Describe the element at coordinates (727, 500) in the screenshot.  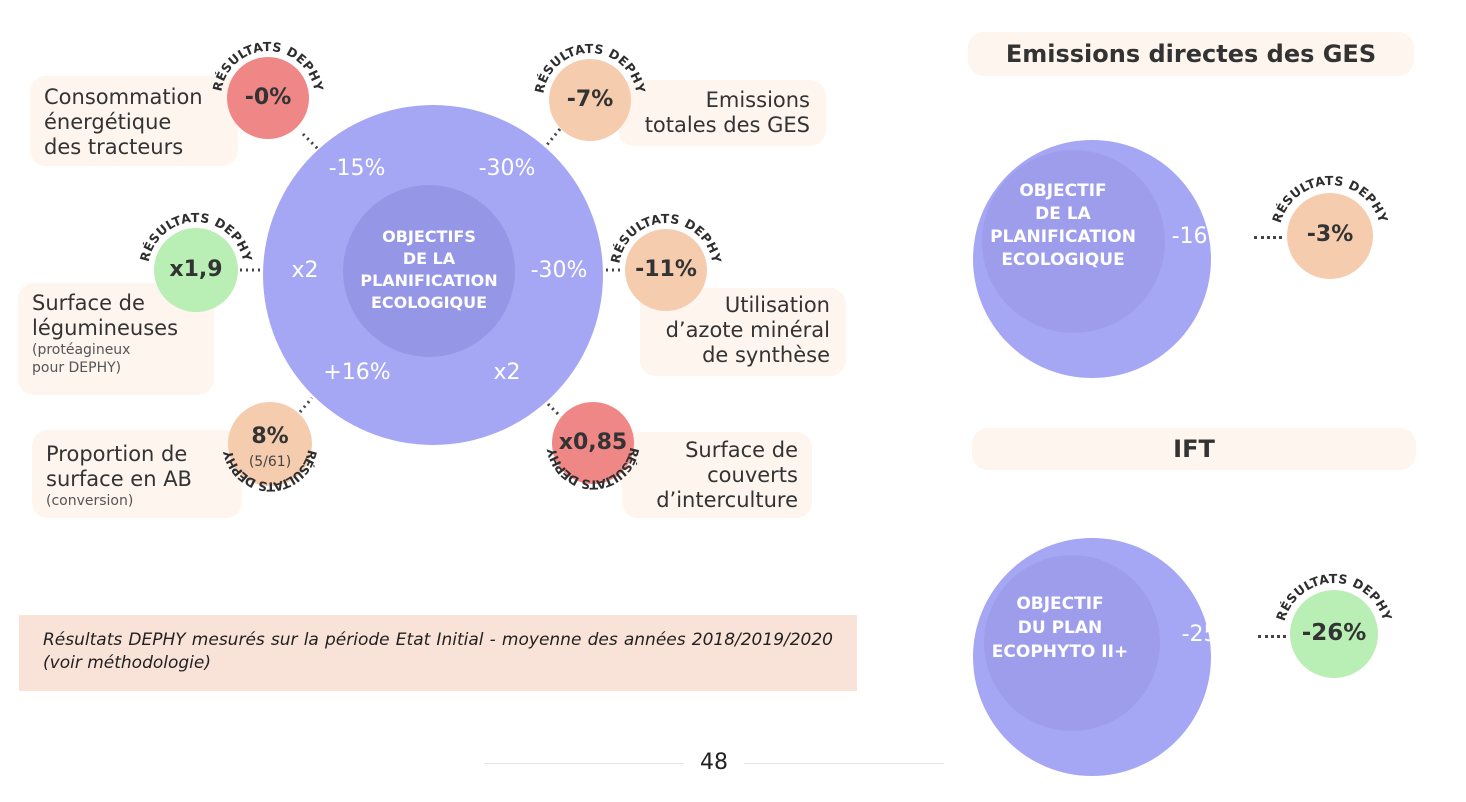
I see `label-line: d’interculture` at that location.